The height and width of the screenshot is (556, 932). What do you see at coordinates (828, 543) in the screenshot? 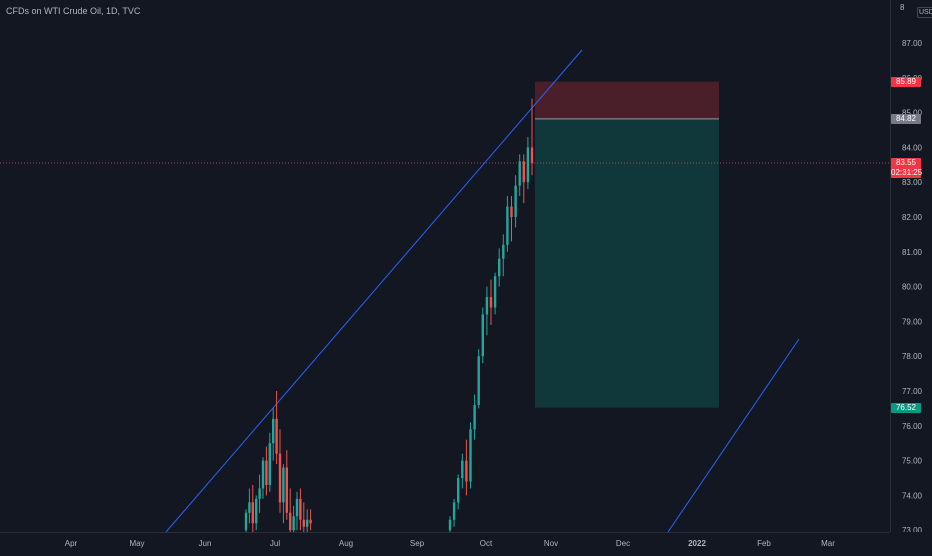
I see `time-tick-label: Mar` at bounding box center [828, 543].